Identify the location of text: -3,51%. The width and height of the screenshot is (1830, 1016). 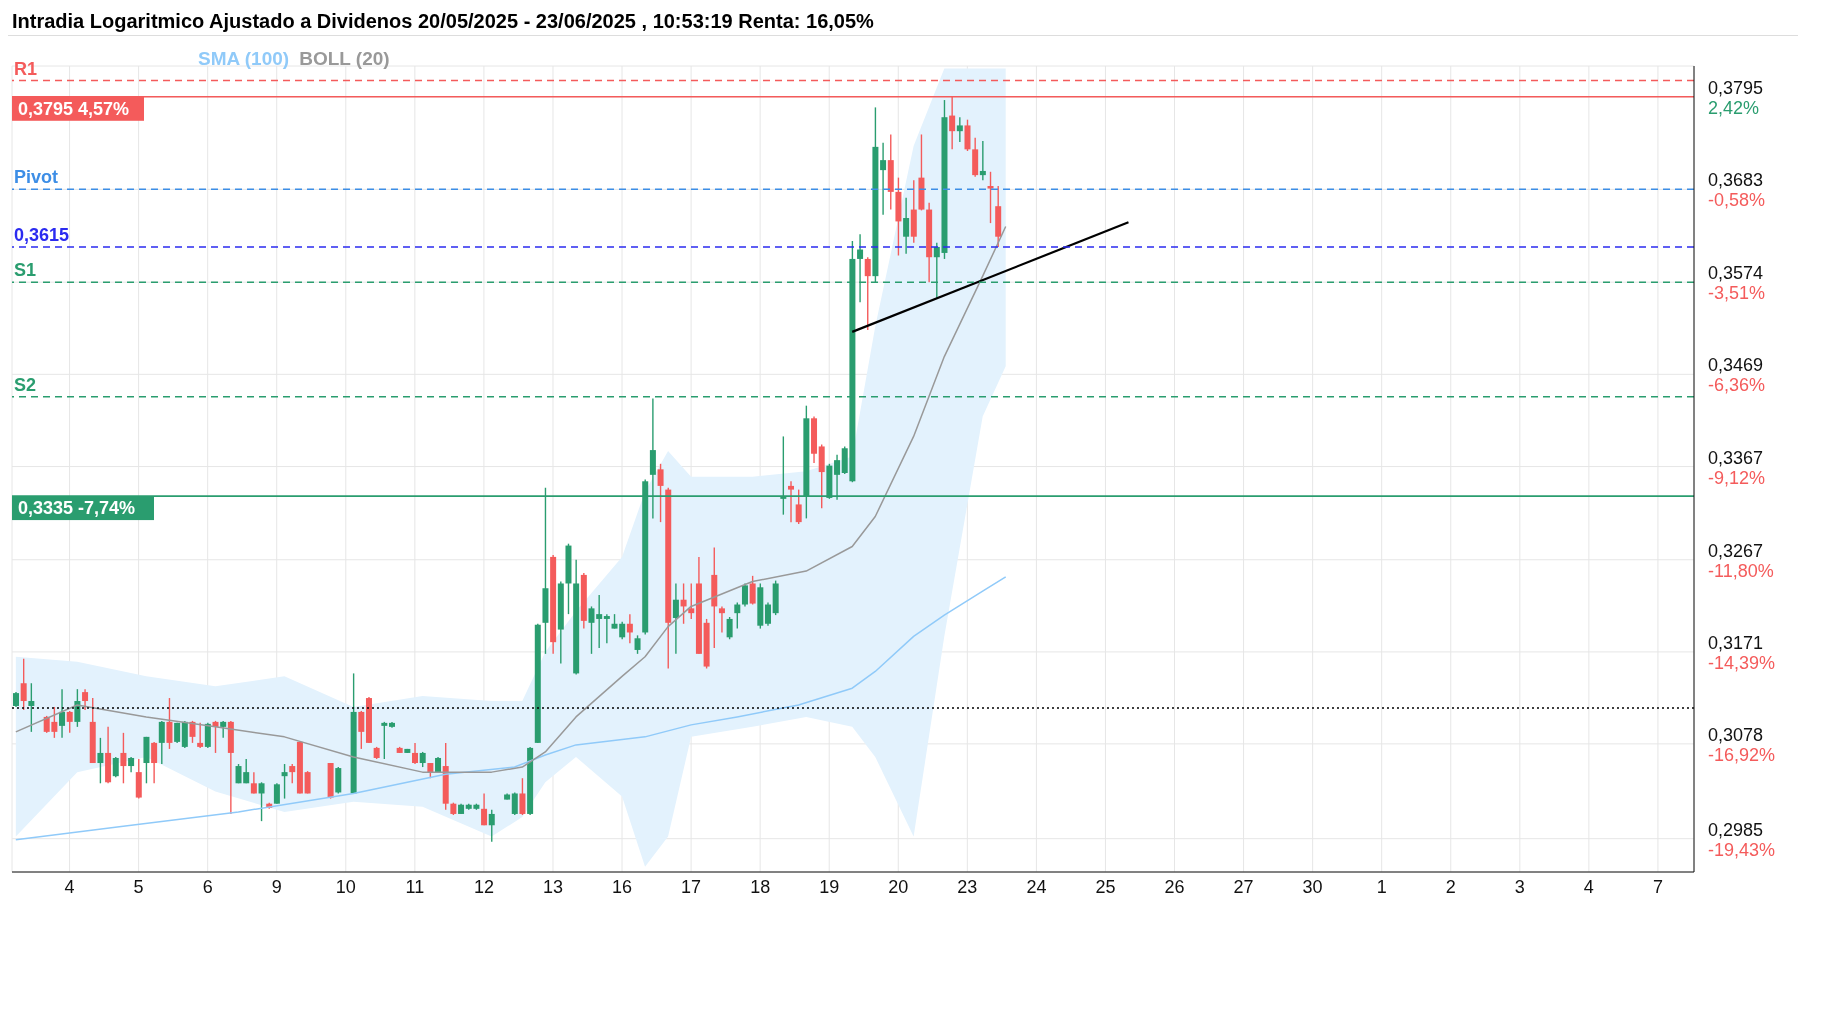
(1737, 293).